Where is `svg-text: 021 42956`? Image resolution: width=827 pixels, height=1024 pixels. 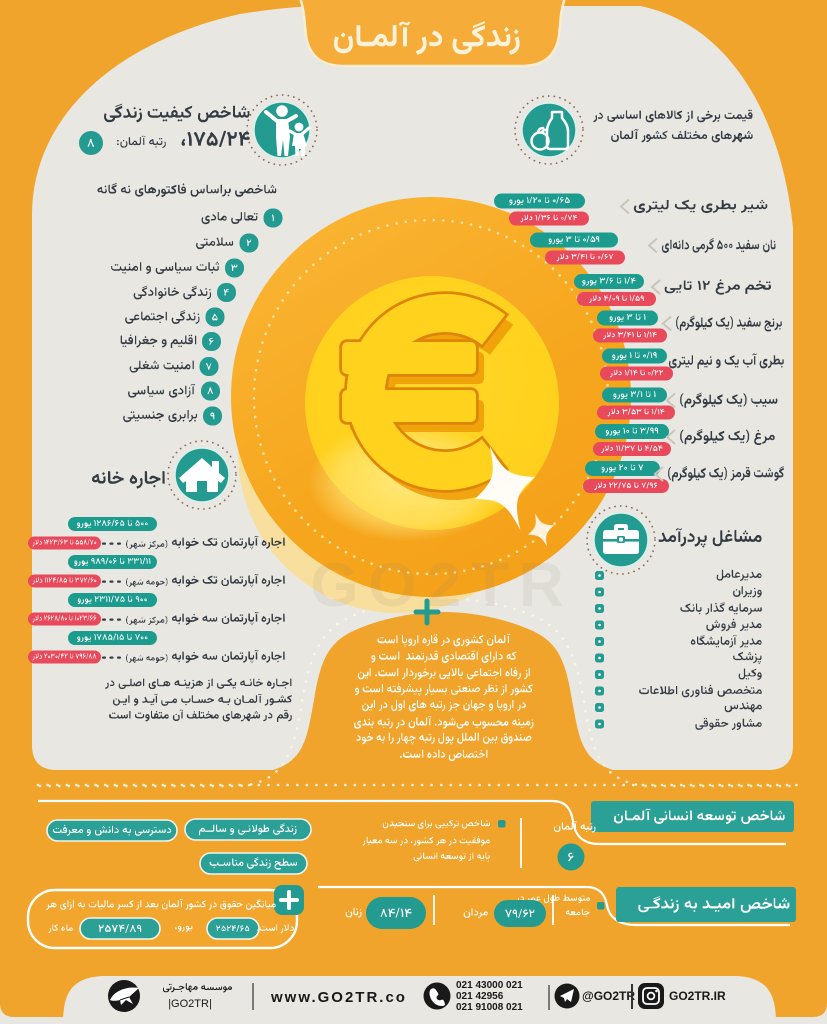 svg-text: 021 42956 is located at coordinates (480, 996).